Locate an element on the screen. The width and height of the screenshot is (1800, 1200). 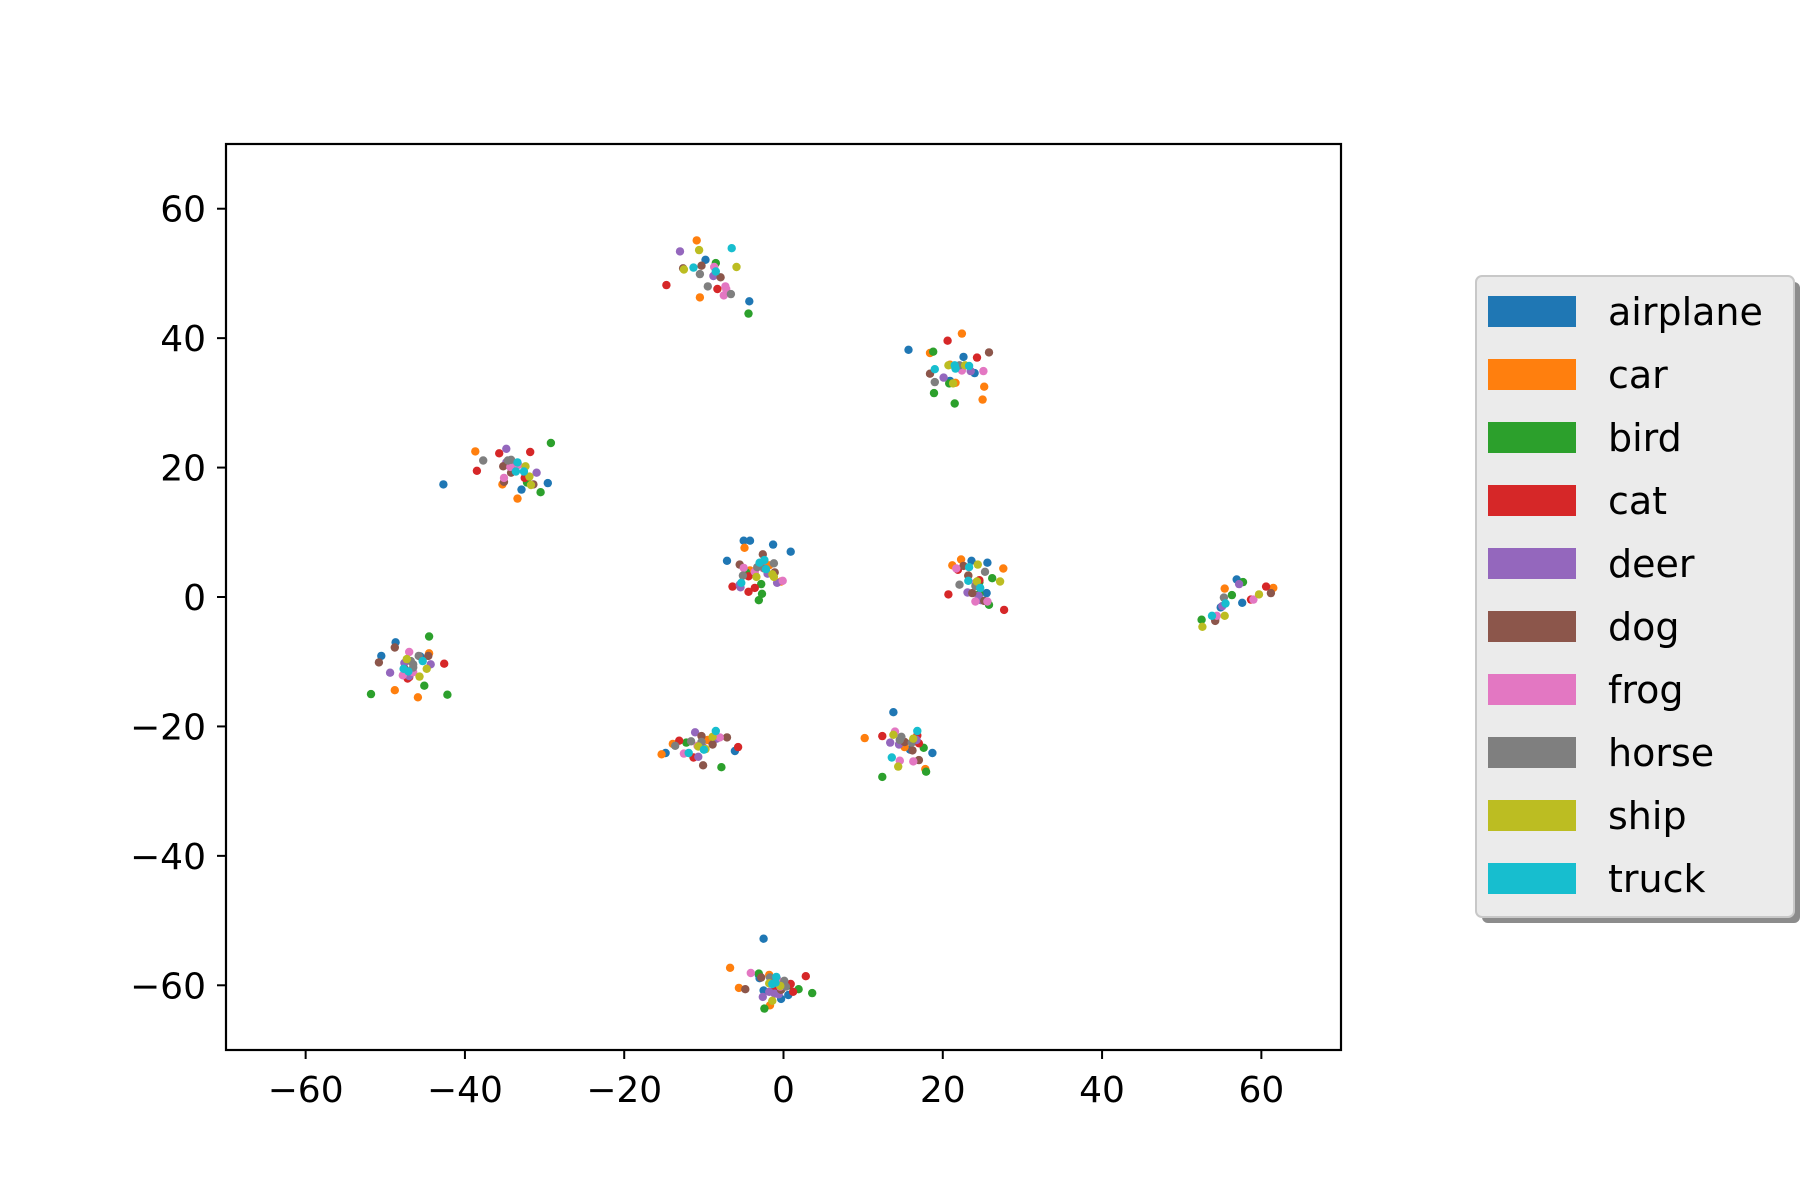
x-tick-label: 60 is located at coordinates (1261, 1090).